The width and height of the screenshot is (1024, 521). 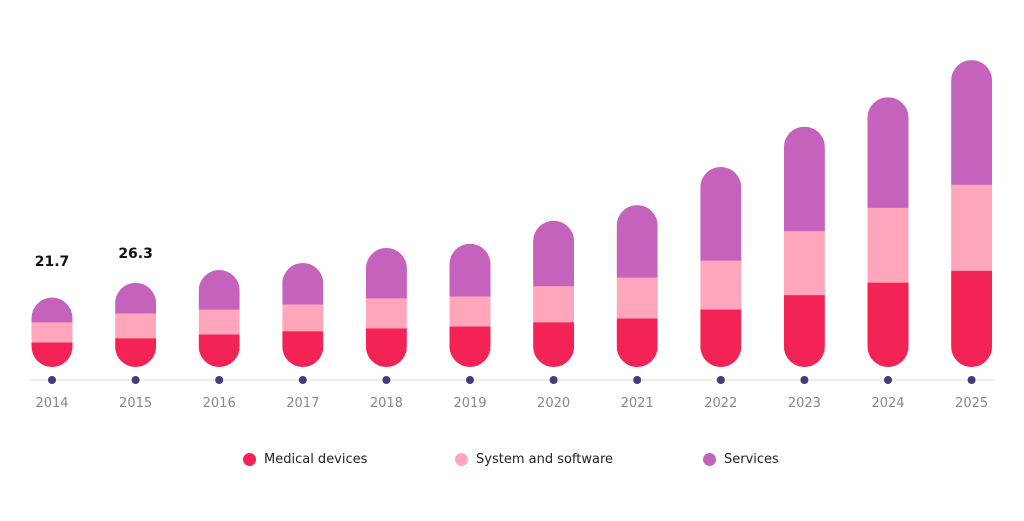 What do you see at coordinates (721, 338) in the screenshot?
I see `bar-segment-medical-devices-2022` at bounding box center [721, 338].